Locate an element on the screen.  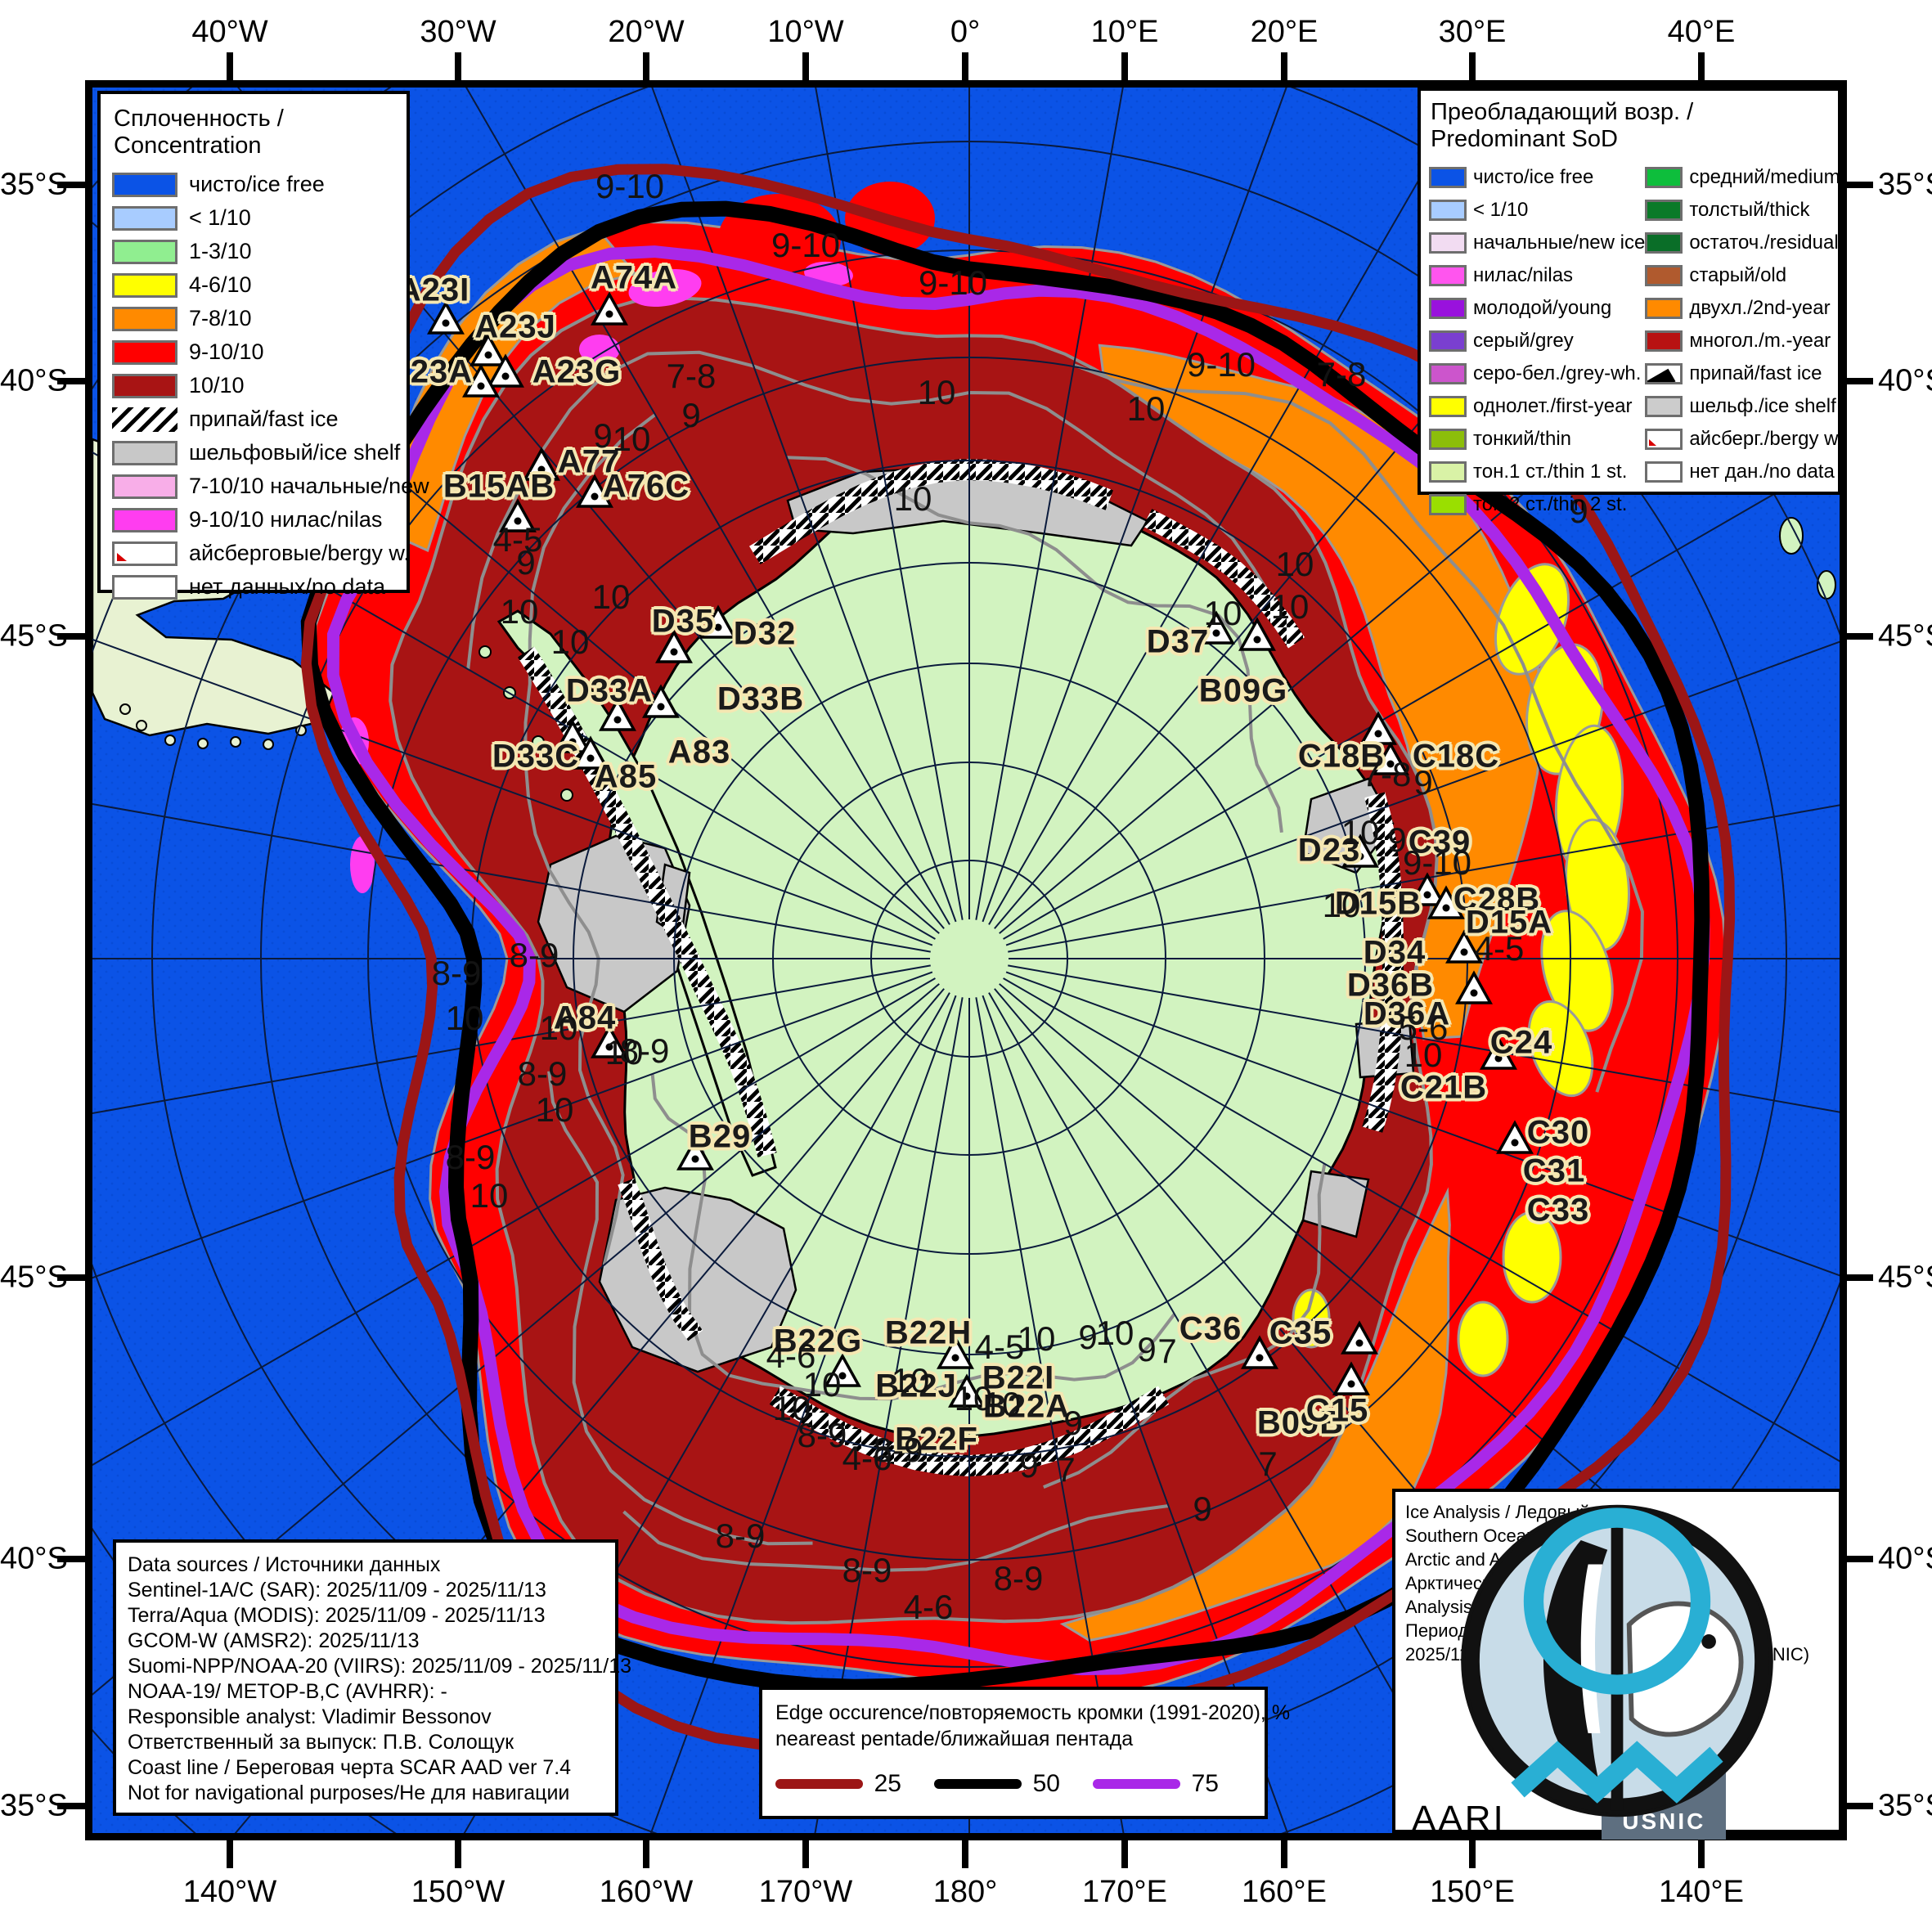
legend-row: нилас/nilas is located at coordinates (1537, 275).